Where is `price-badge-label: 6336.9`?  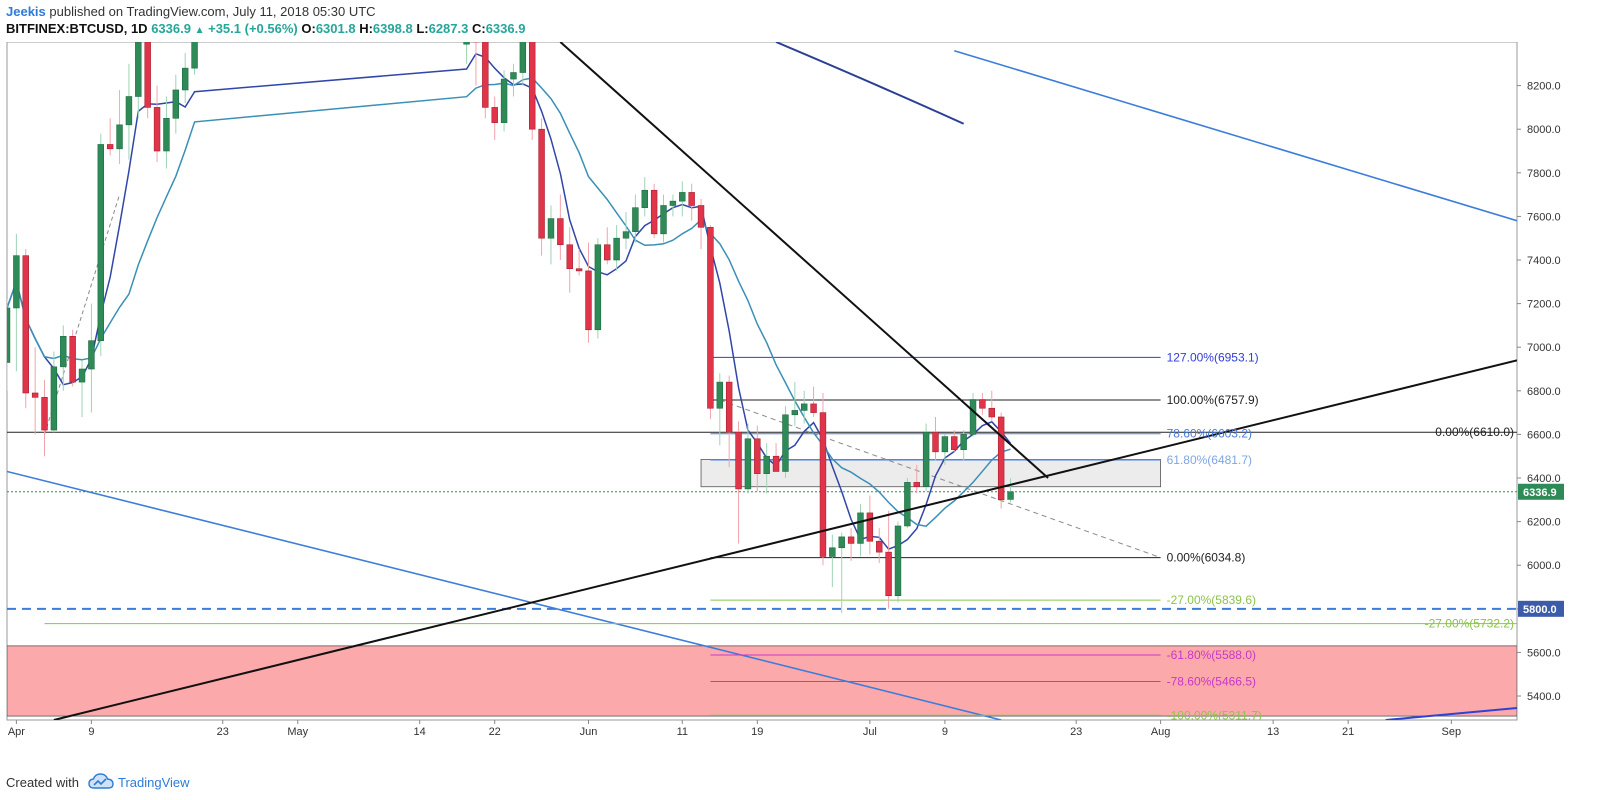
price-badge-label: 6336.9 is located at coordinates (1540, 493).